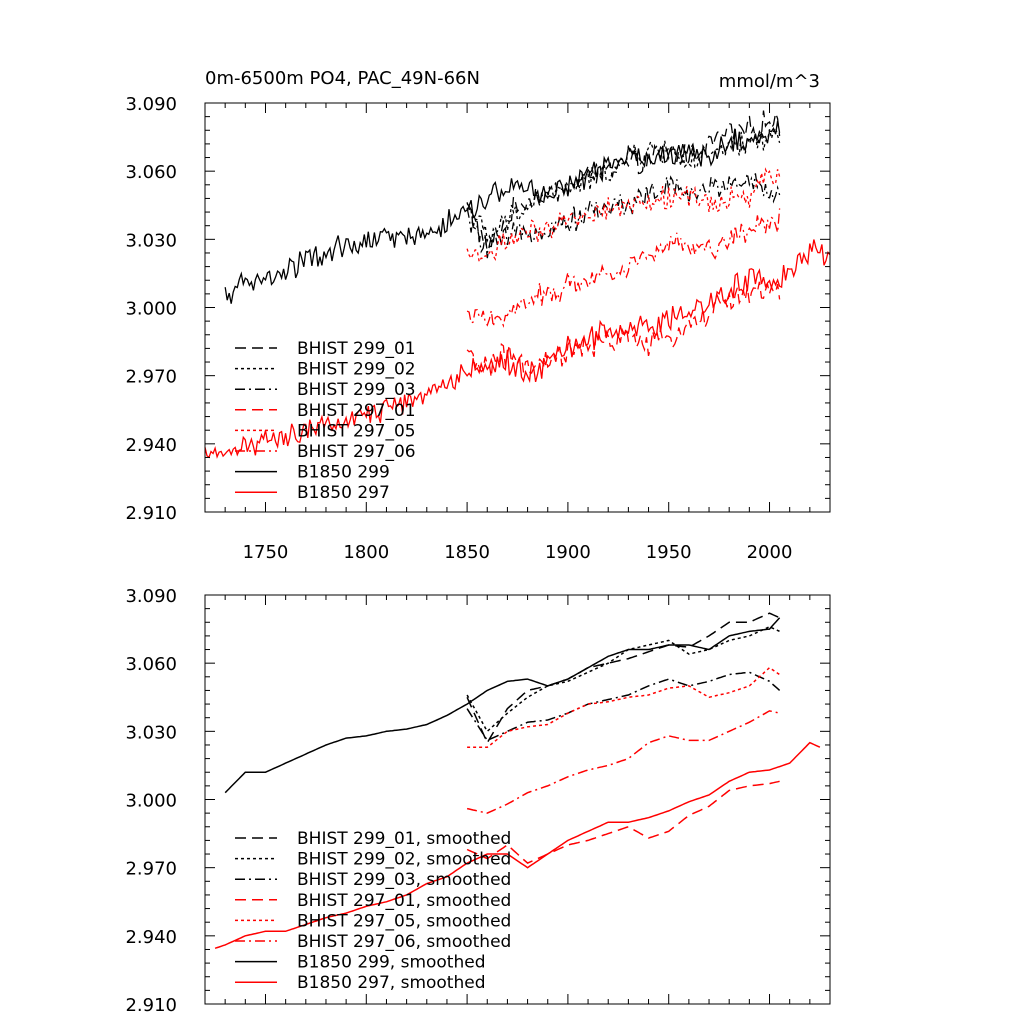 The image size is (1024, 1024). Describe the element at coordinates (356, 370) in the screenshot. I see `legend-label: BHIST 299_02` at that location.